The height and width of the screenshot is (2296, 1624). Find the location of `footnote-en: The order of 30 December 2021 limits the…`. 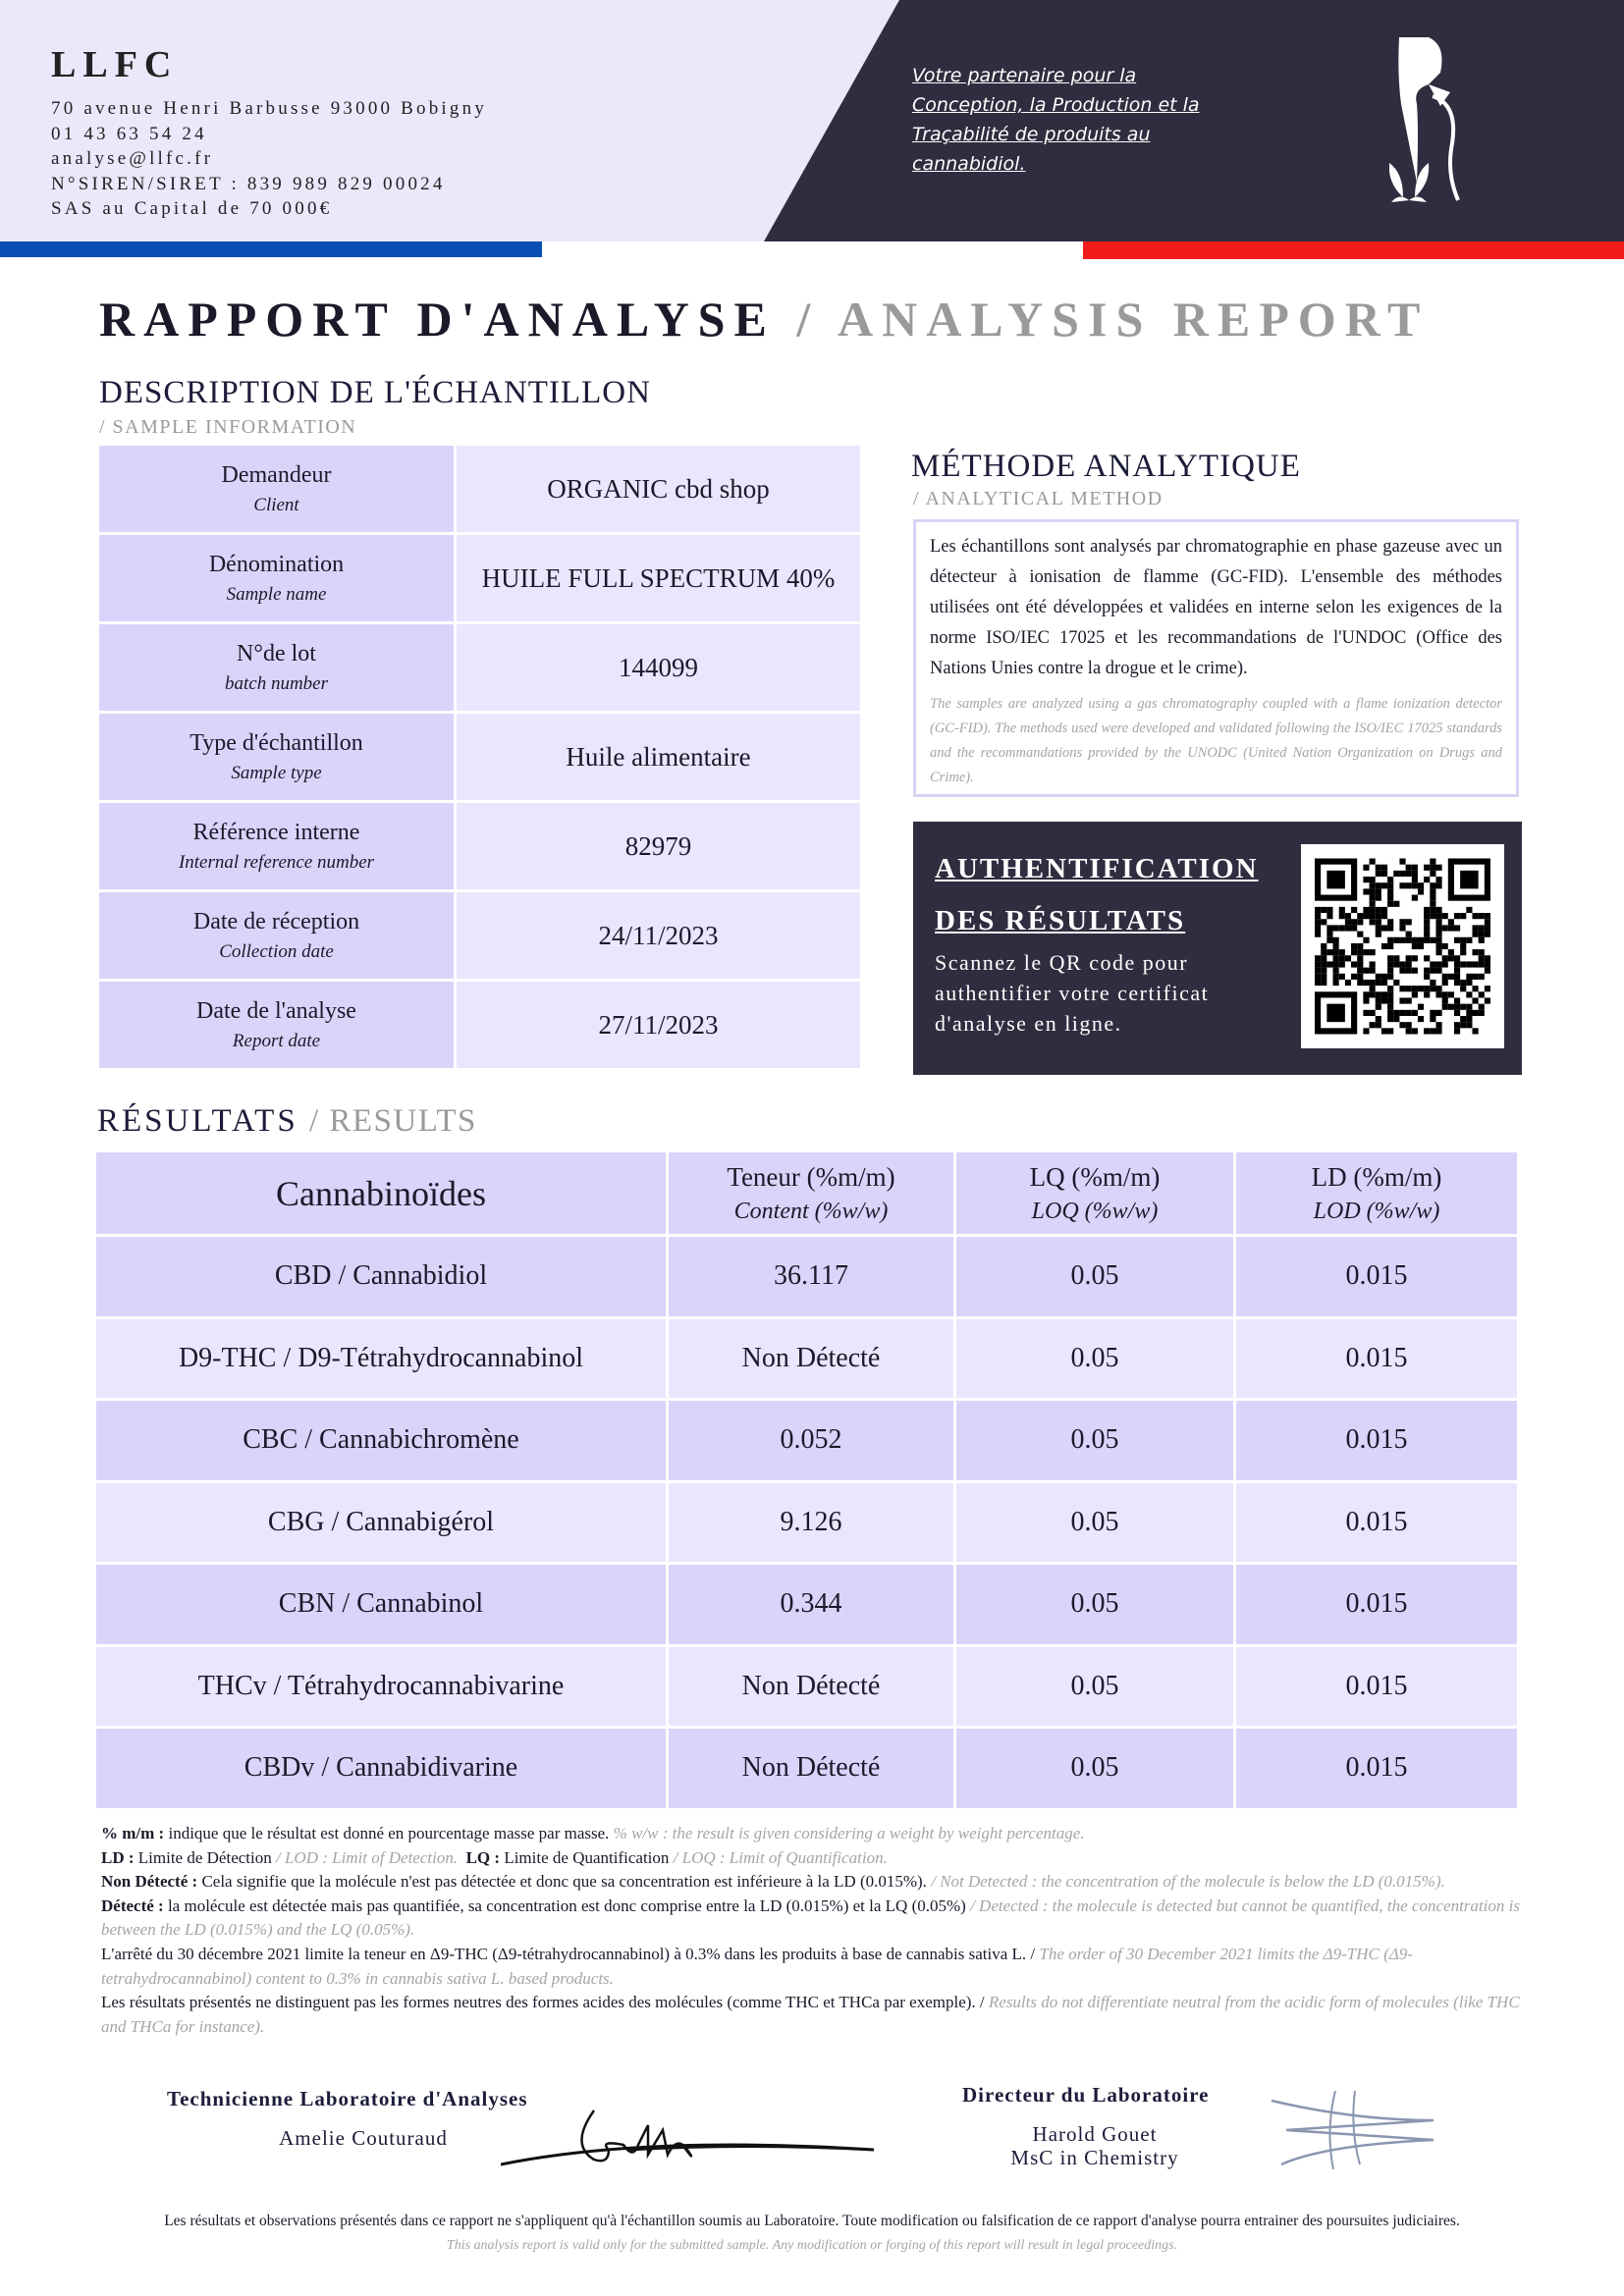

footnote-en: The order of 30 December 2021 limits the… is located at coordinates (757, 1966).